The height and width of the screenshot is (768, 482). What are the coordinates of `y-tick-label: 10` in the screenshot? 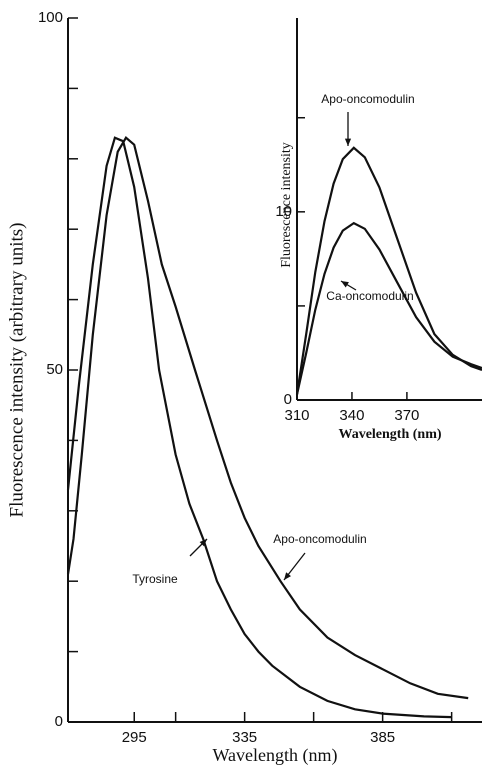 It's located at (283, 211).